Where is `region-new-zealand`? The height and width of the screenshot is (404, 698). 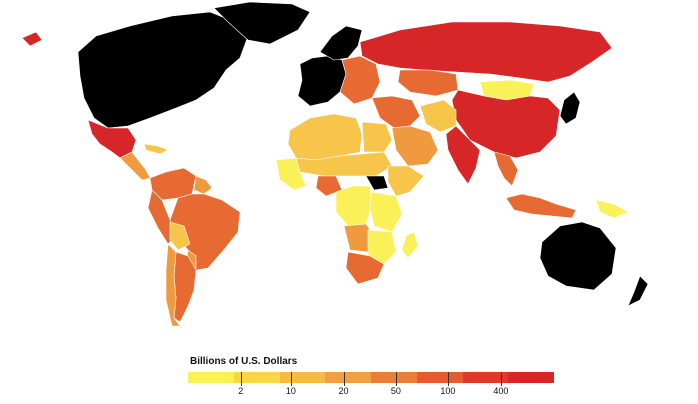 region-new-zealand is located at coordinates (638, 291).